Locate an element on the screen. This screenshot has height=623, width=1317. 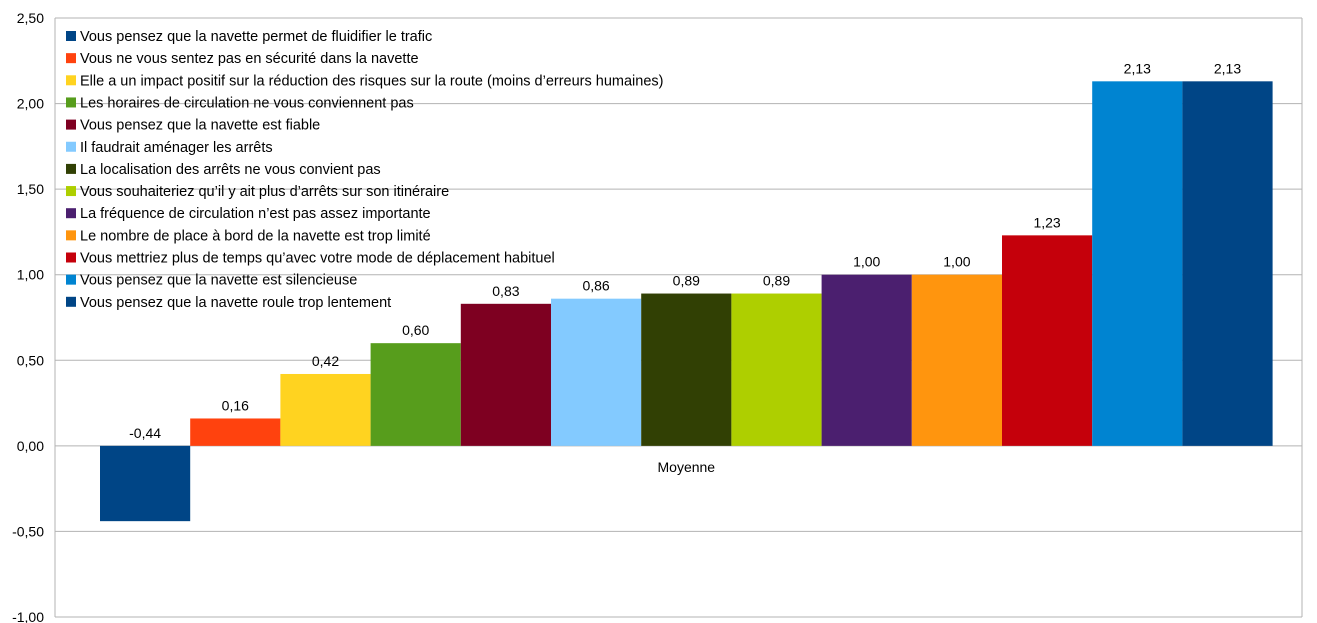
y-tick-label: 1,00 is located at coordinates (30, 275).